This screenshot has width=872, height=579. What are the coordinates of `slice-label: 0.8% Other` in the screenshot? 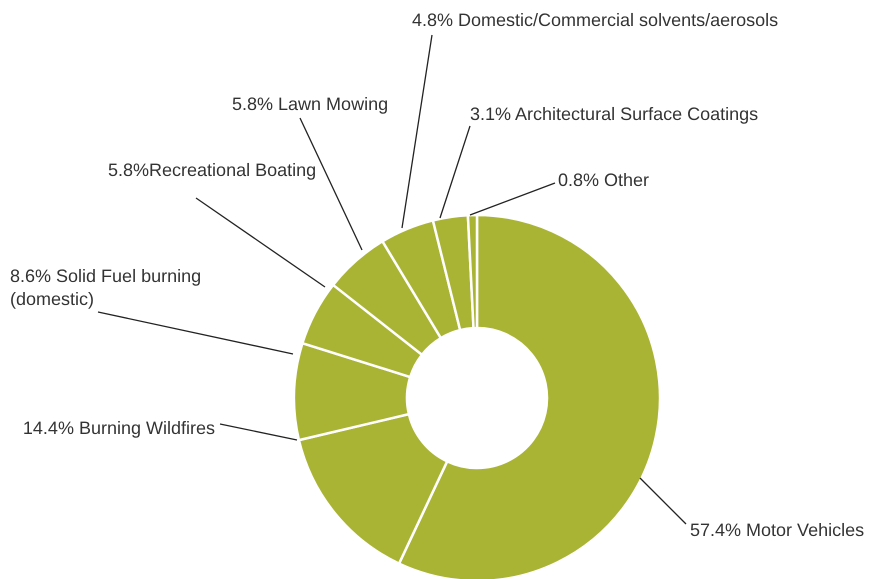 It's located at (604, 180).